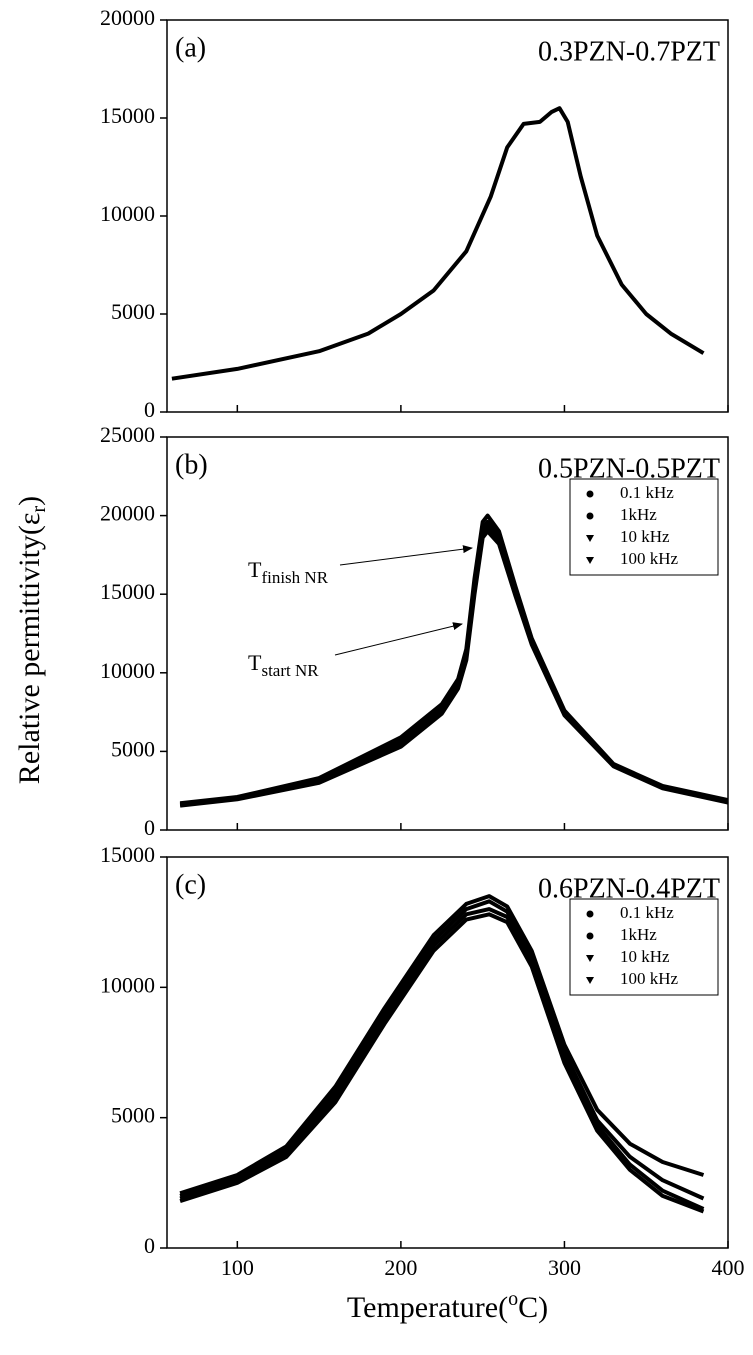 Image resolution: width=753 pixels, height=1355 pixels. What do you see at coordinates (294, 577) in the screenshot?
I see `annotation-sub: finish NR` at bounding box center [294, 577].